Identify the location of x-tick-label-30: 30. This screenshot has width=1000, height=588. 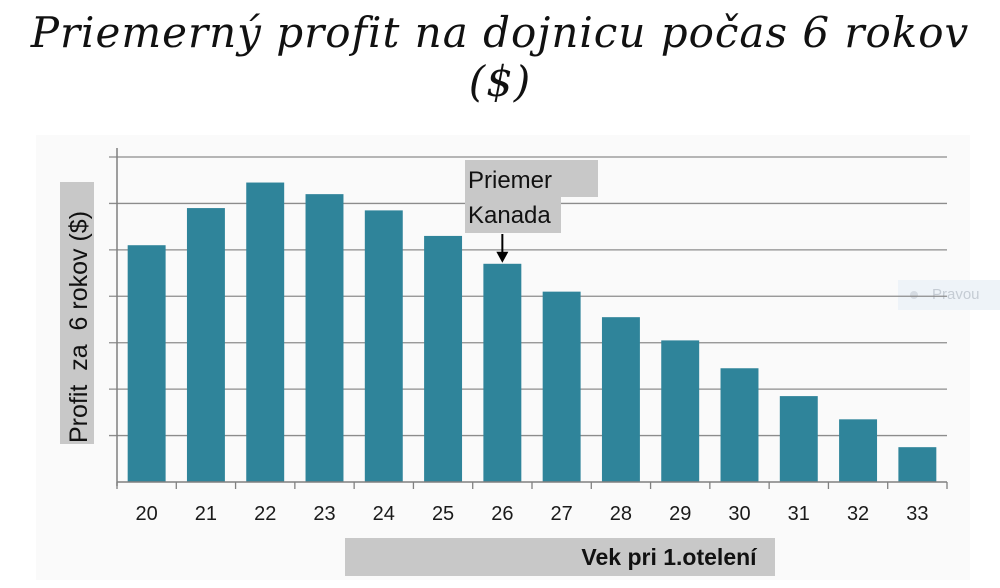
(739, 514).